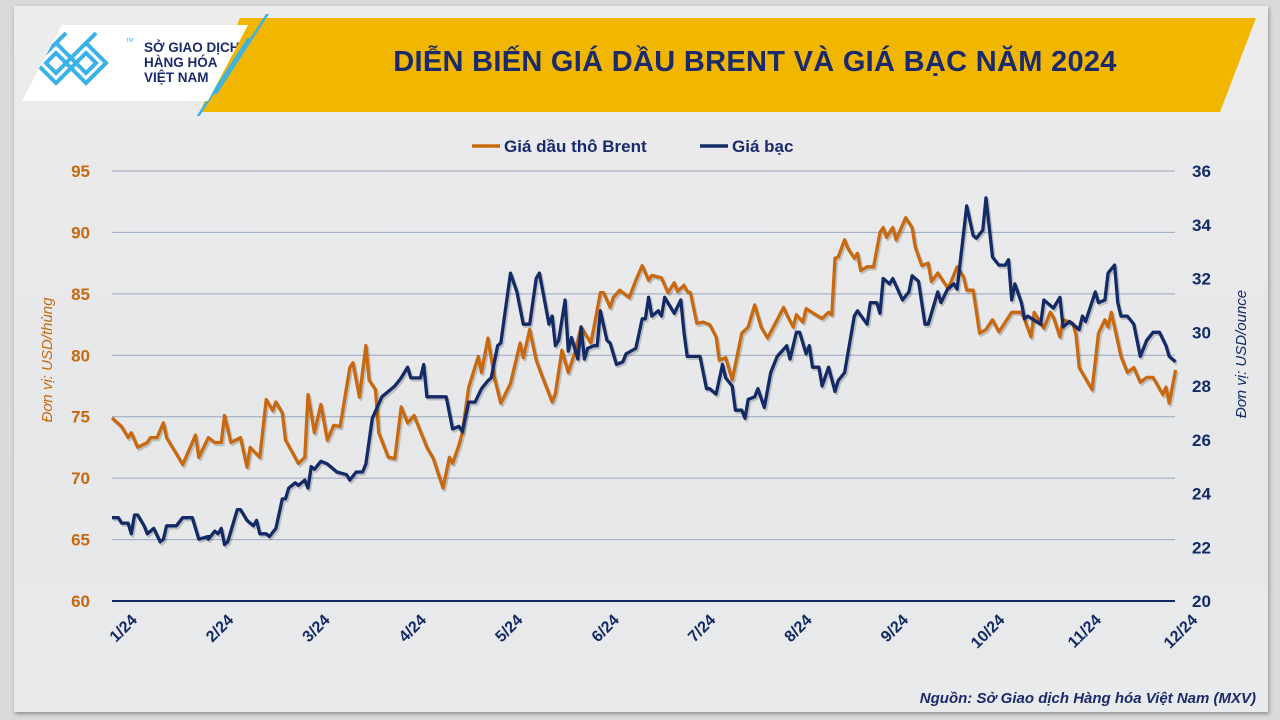  Describe the element at coordinates (192, 47) in the screenshot. I see `logo-line: SỞ GIAO DỊCH` at that location.